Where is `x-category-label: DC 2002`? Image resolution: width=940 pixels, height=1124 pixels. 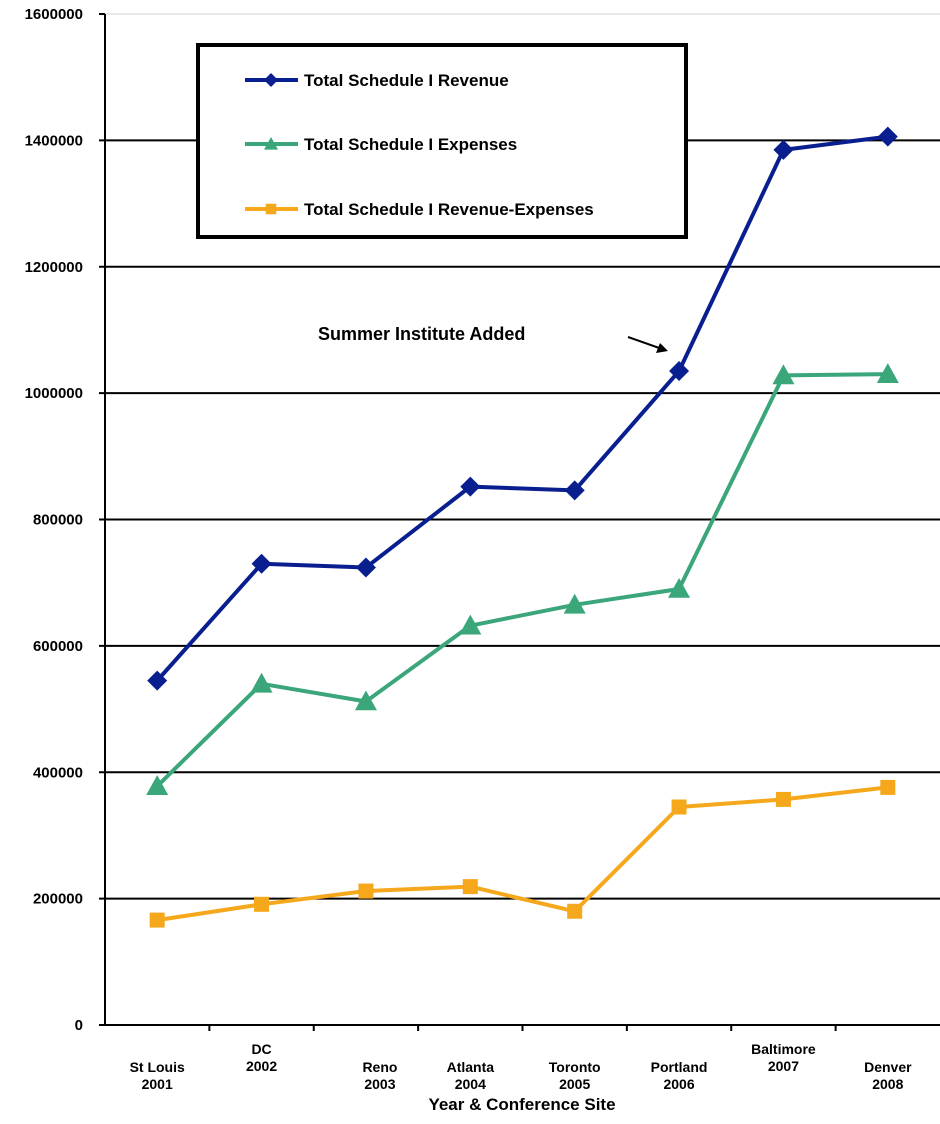 x-category-label: DC 2002 is located at coordinates (261, 1057).